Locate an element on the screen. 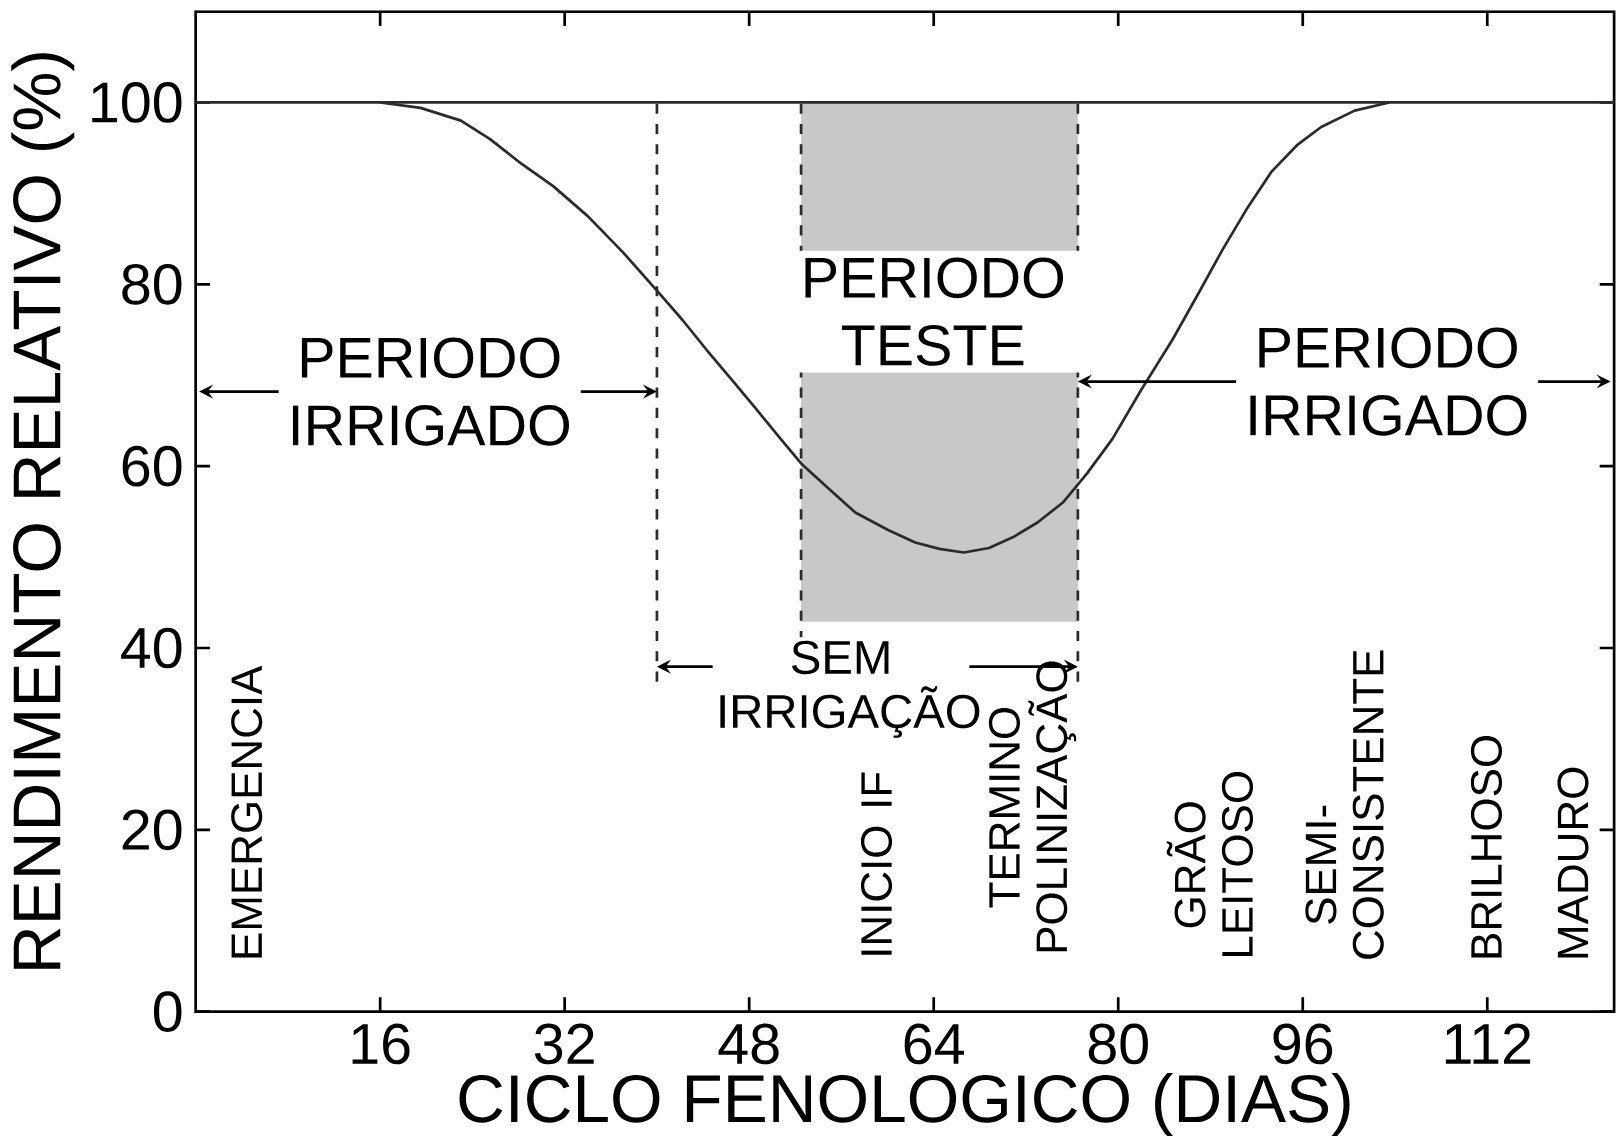 Image resolution: width=1617 pixels, height=1147 pixels. y-tick-label: 40 is located at coordinates (151, 648).